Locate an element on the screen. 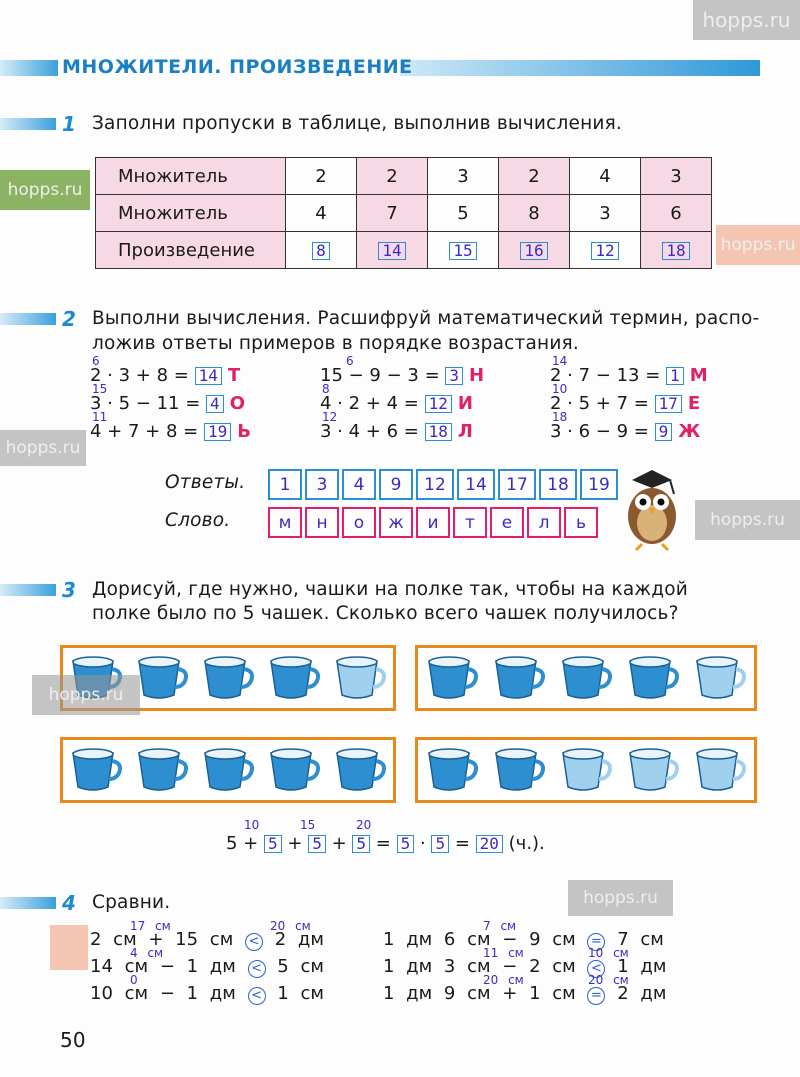 The image size is (800, 1077). letter: О is located at coordinates (237, 403).